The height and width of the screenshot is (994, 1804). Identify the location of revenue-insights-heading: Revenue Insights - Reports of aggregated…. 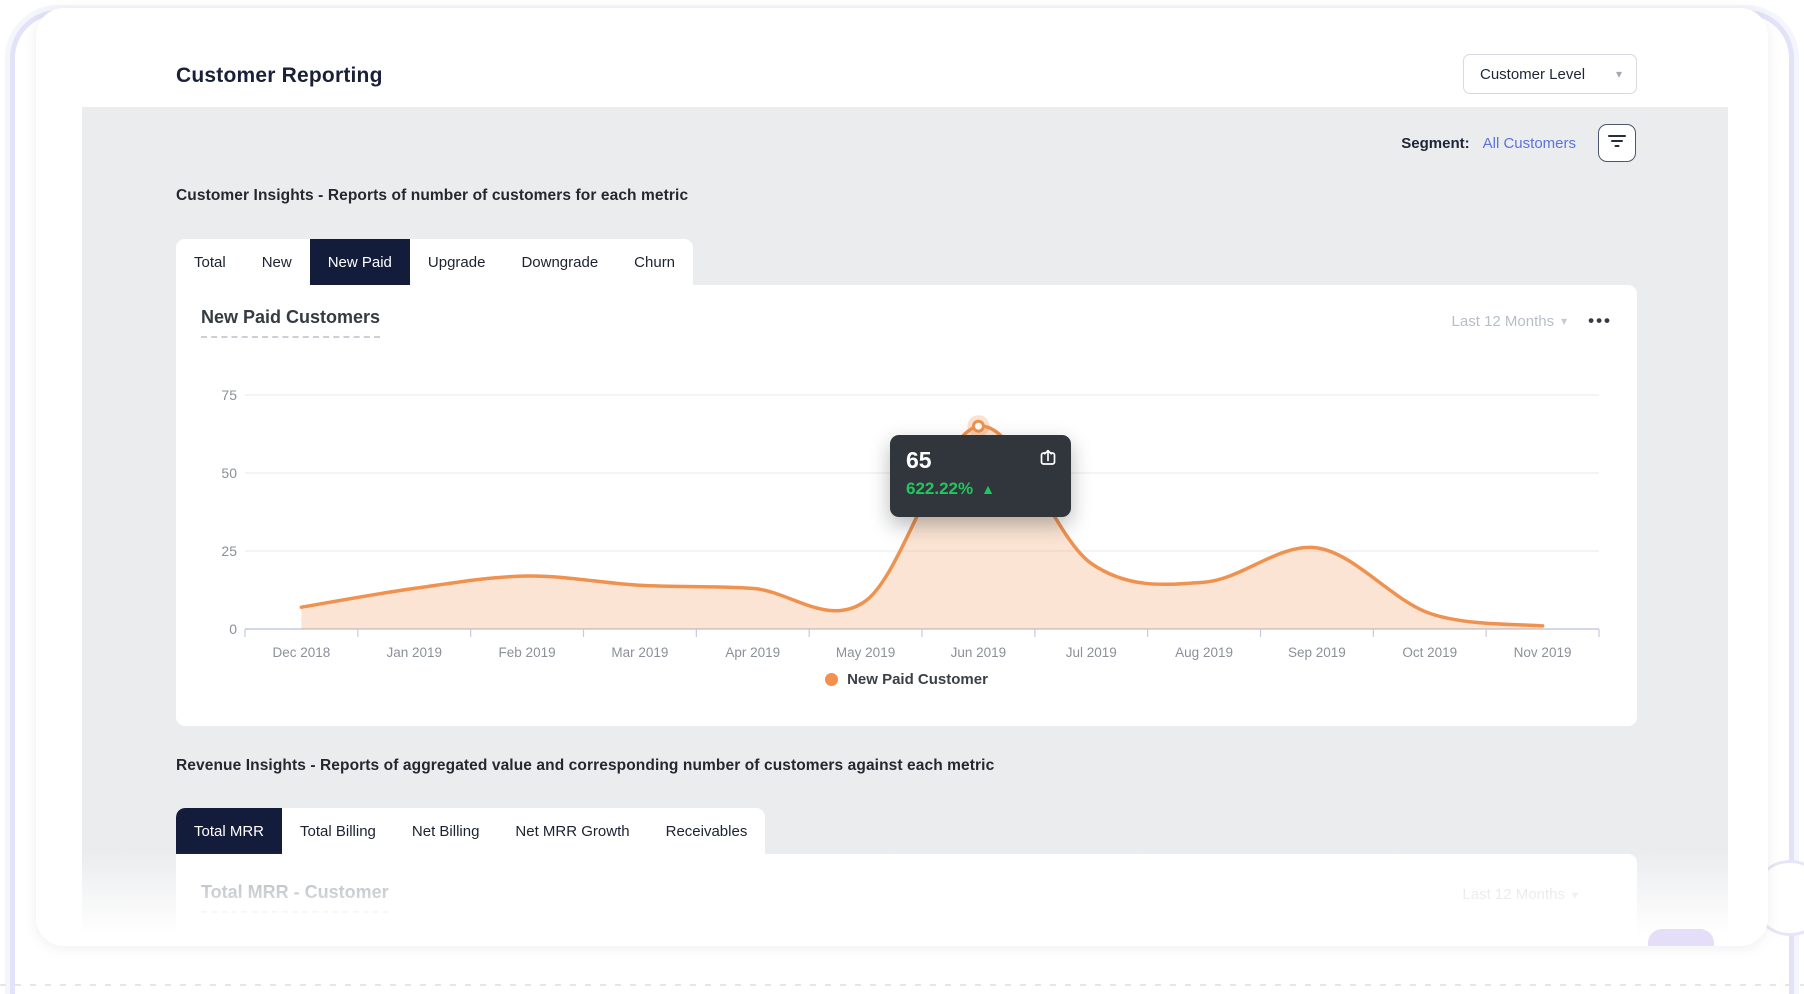
(585, 765).